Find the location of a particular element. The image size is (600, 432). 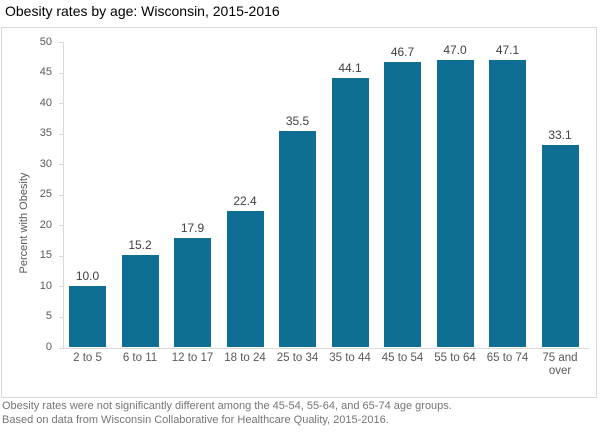

y-tick-label: 40 is located at coordinates (45, 102).